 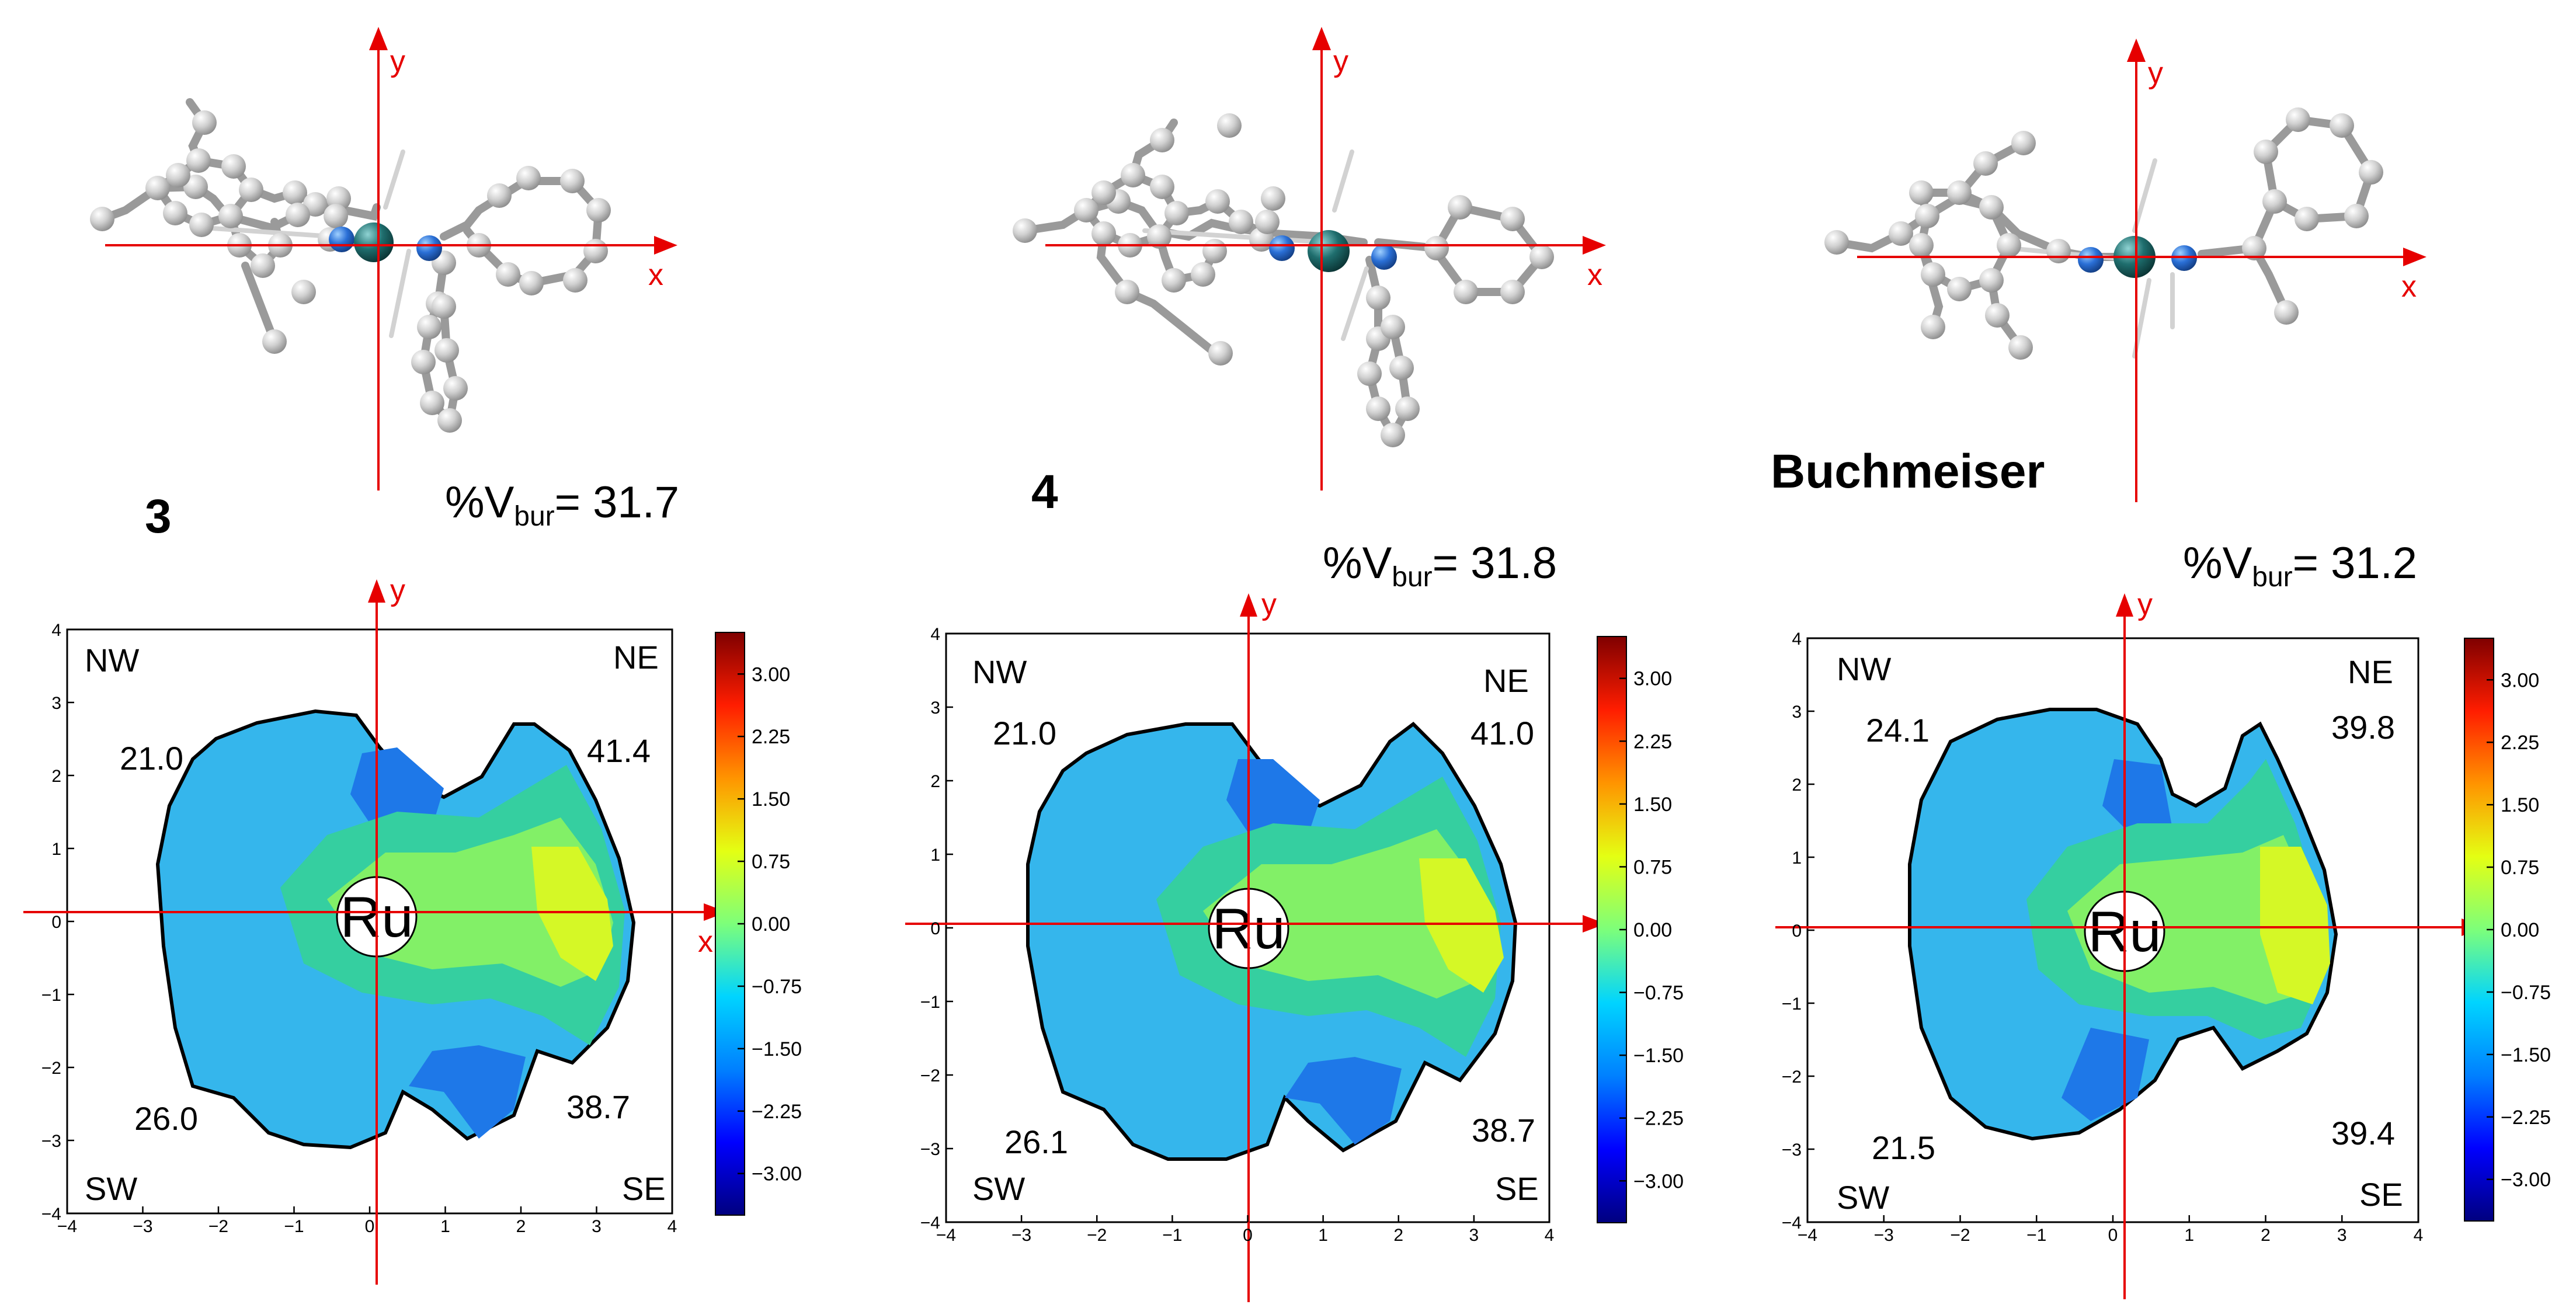 What do you see at coordinates (1652, 741) in the screenshot?
I see `colorbar-tick-label: 2.25` at bounding box center [1652, 741].